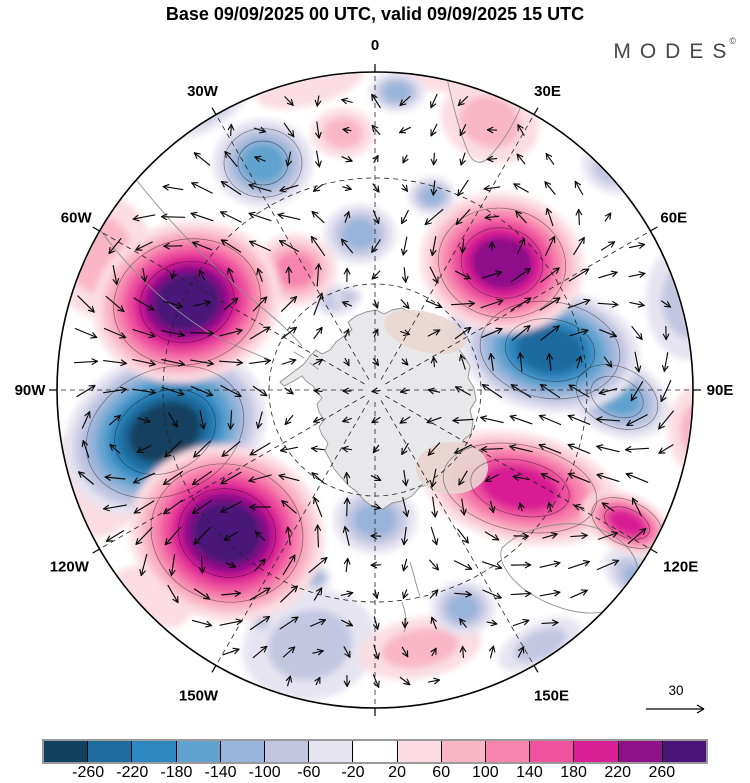 This screenshot has height=783, width=750. What do you see at coordinates (441, 772) in the screenshot?
I see `colorbar-tick: 60` at bounding box center [441, 772].